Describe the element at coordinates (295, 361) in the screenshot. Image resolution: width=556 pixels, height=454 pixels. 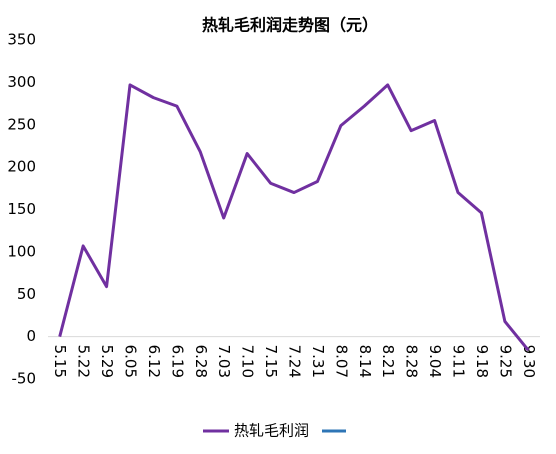
I see `x-tick-label: 7.24` at that location.